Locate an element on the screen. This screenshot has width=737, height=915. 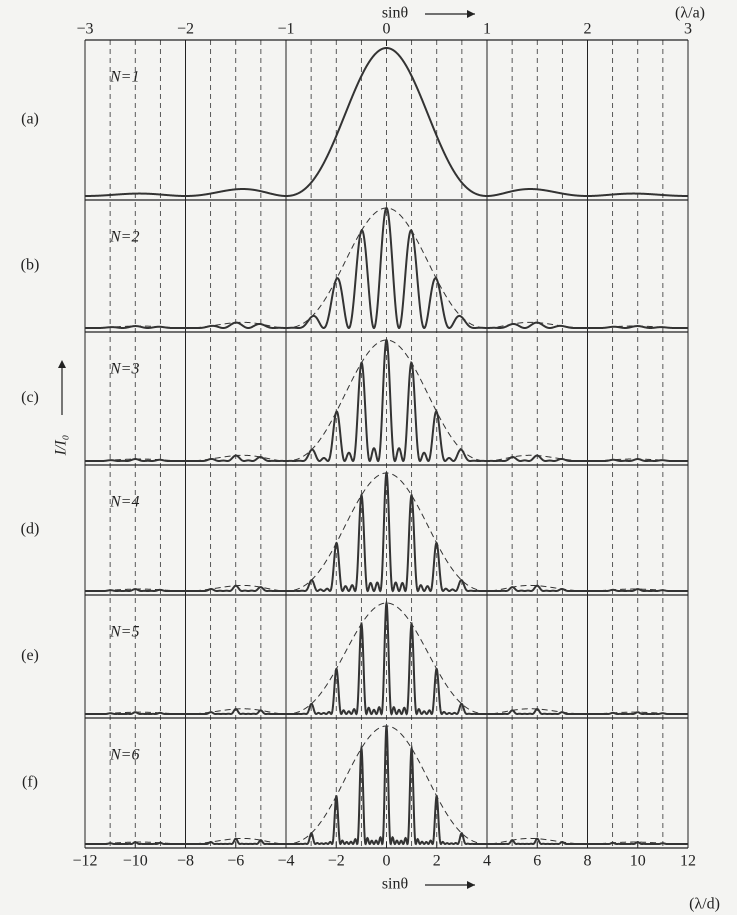
y-axis-label: I/I₀ is located at coordinates (61, 446).